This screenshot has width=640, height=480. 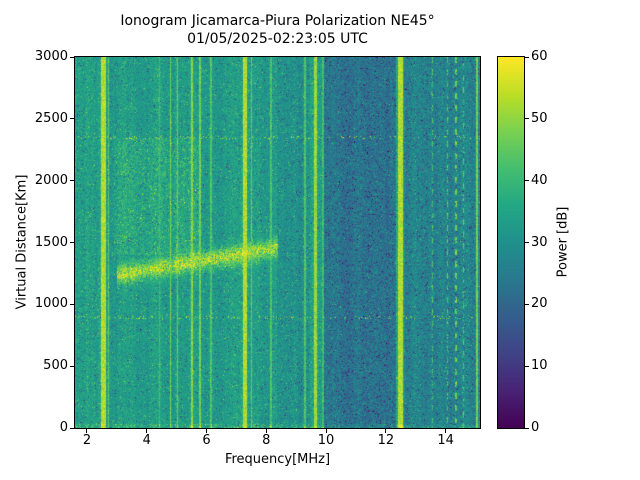 What do you see at coordinates (539, 304) in the screenshot?
I see `colorbar-tick-label: 20` at bounding box center [539, 304].